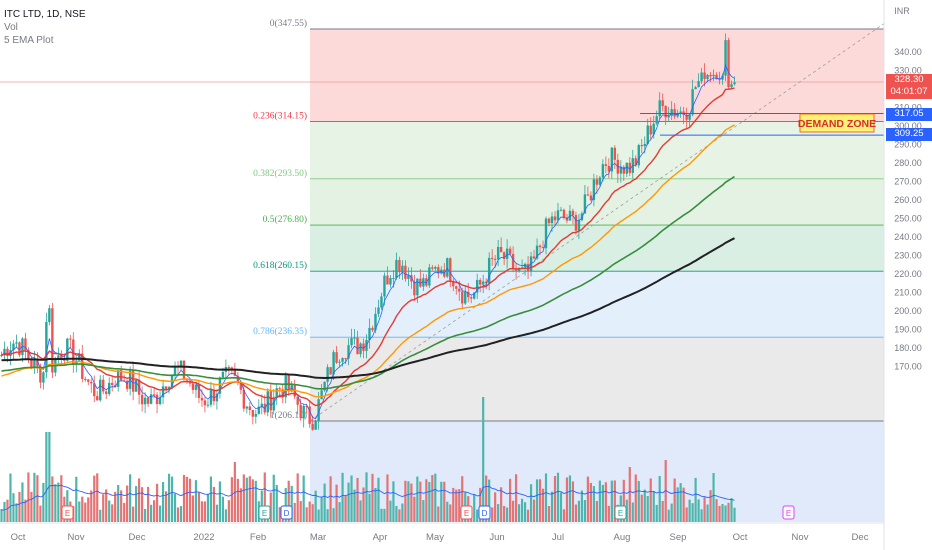 The height and width of the screenshot is (550, 932). Describe the element at coordinates (11, 27) in the screenshot. I see `volume-indicator-label: Vol` at that location.